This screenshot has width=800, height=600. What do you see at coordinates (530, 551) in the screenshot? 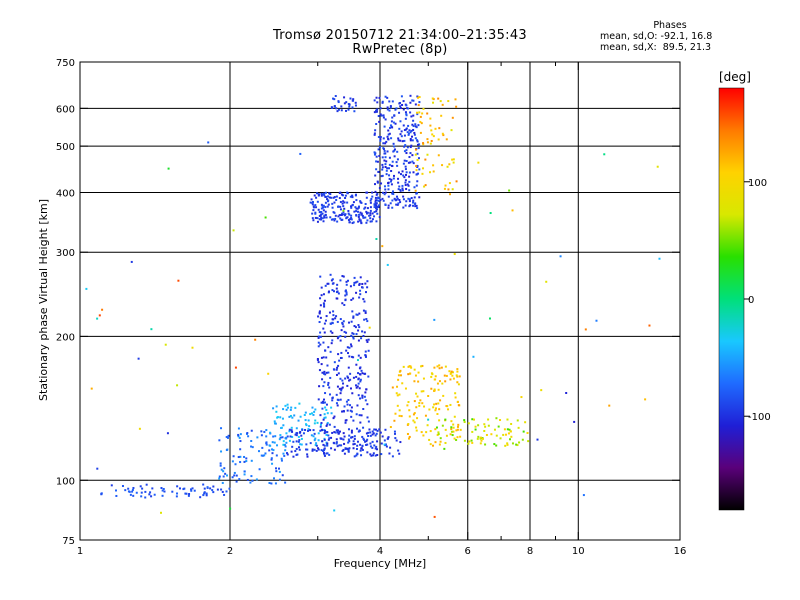
I see `x-tick-label: 8` at bounding box center [530, 551].